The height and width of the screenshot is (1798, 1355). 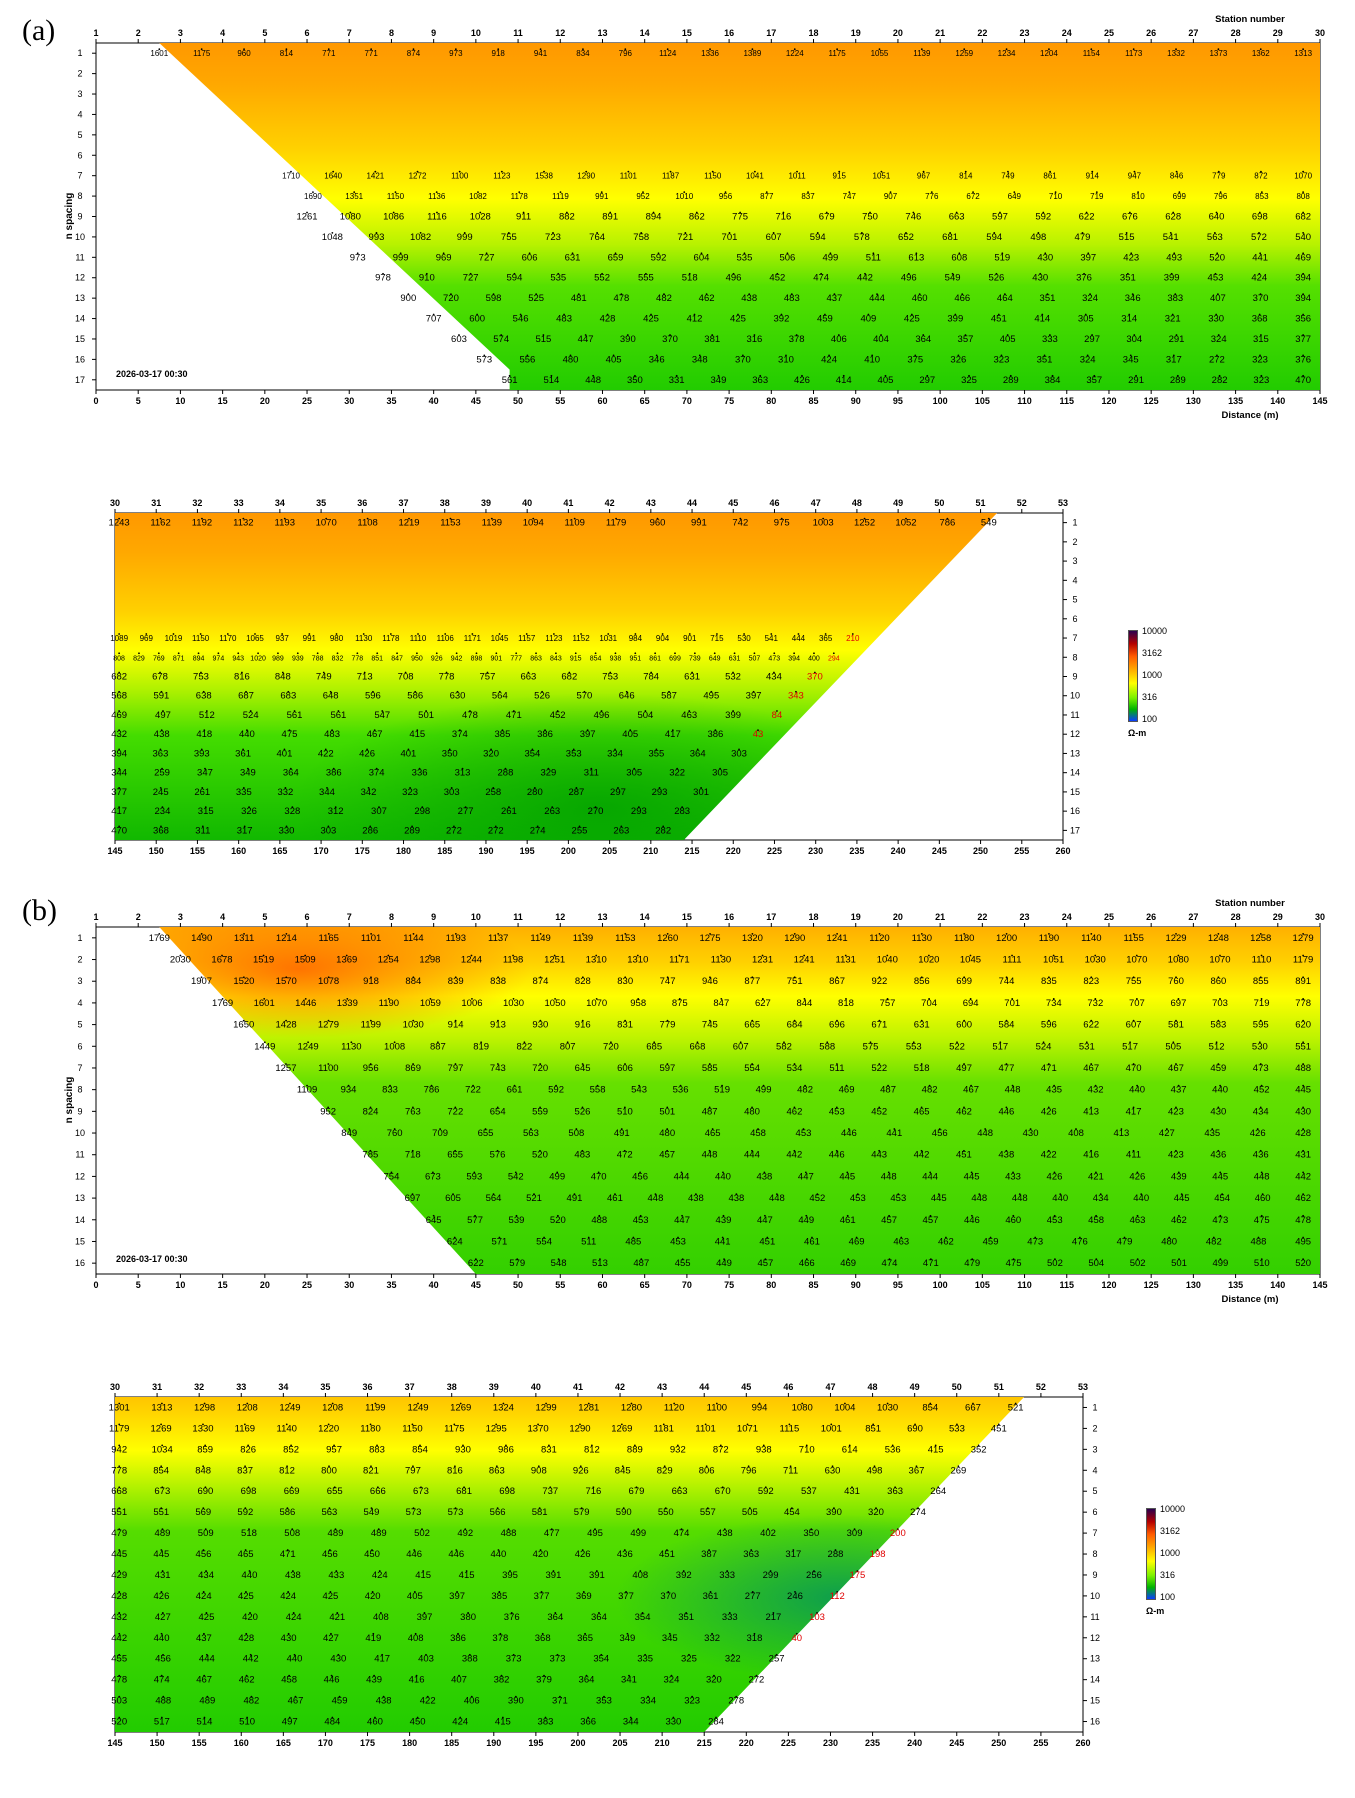 I want to click on b1-data-label: 505, so click(x=1173, y=1046).